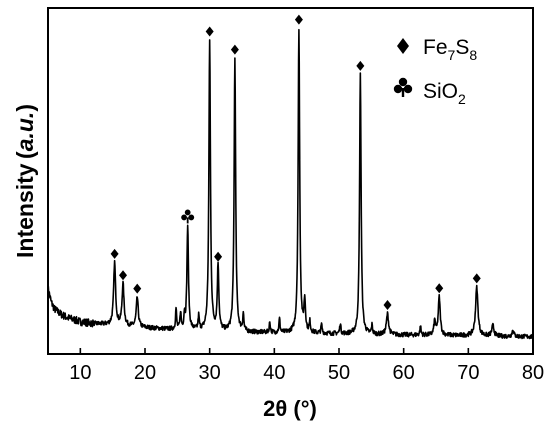  I want to click on x-axis-ticks, so click(306, 351).